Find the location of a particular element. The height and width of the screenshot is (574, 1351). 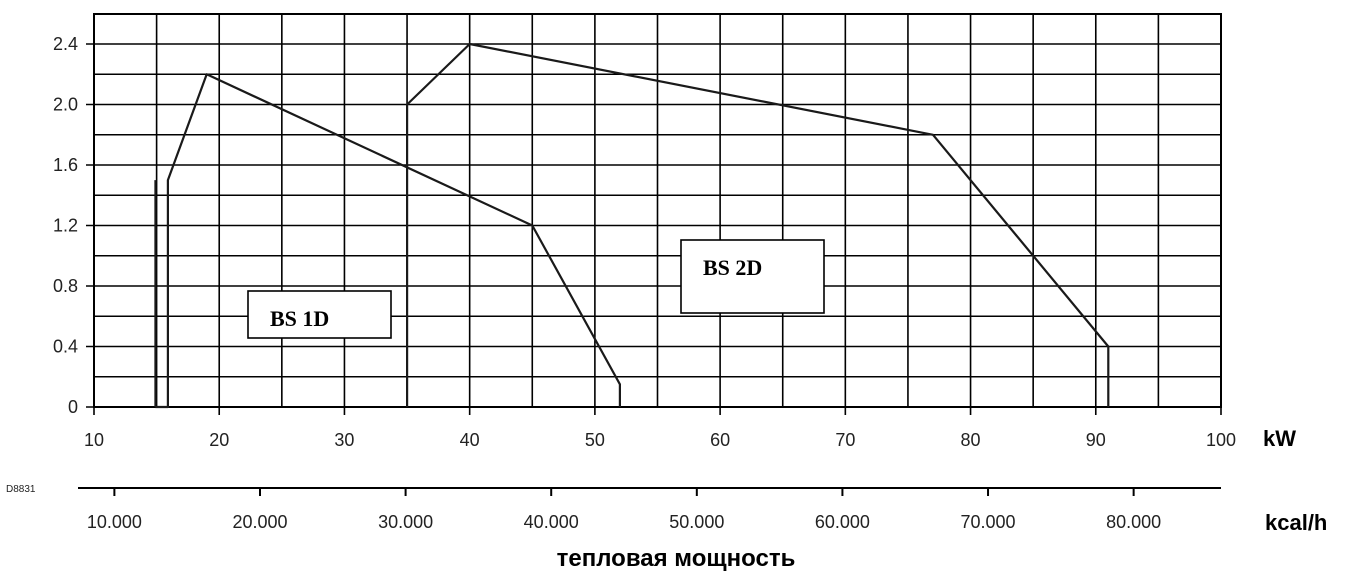

secondary-tick-label: 10.000 is located at coordinates (114, 522).